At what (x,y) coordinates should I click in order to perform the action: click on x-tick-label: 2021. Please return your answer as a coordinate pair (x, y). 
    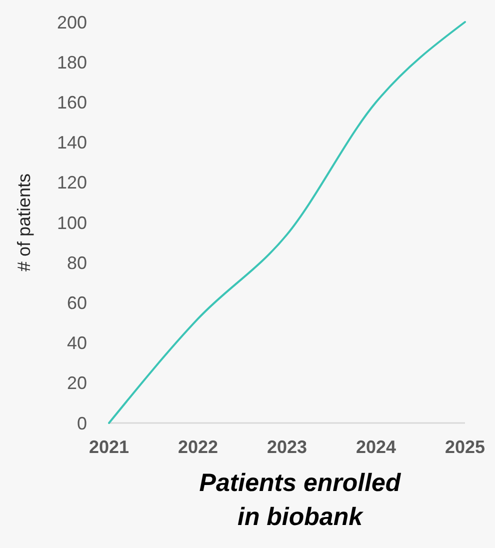
    Looking at the image, I should click on (109, 447).